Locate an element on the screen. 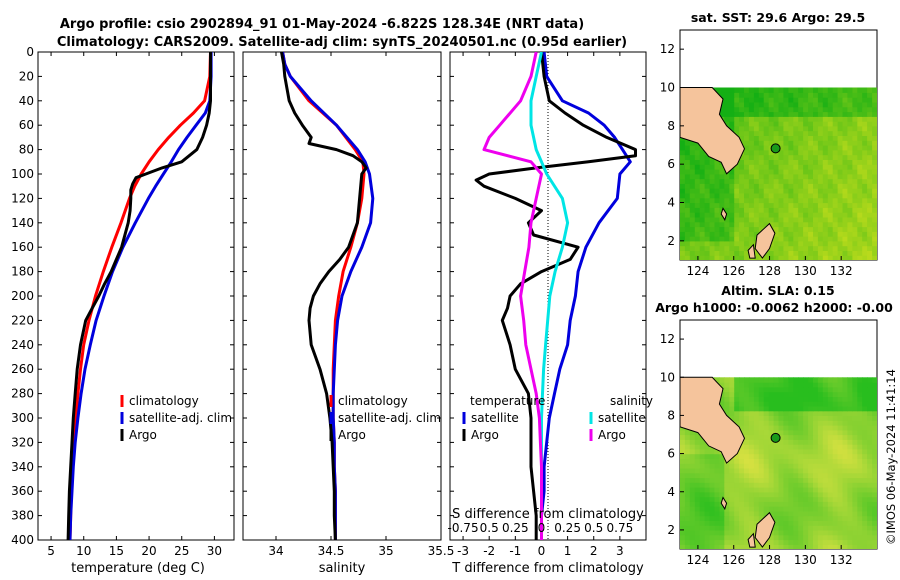  sst-map-title: sat. SST: 29.6 Argo: 29.5 is located at coordinates (778, 17).